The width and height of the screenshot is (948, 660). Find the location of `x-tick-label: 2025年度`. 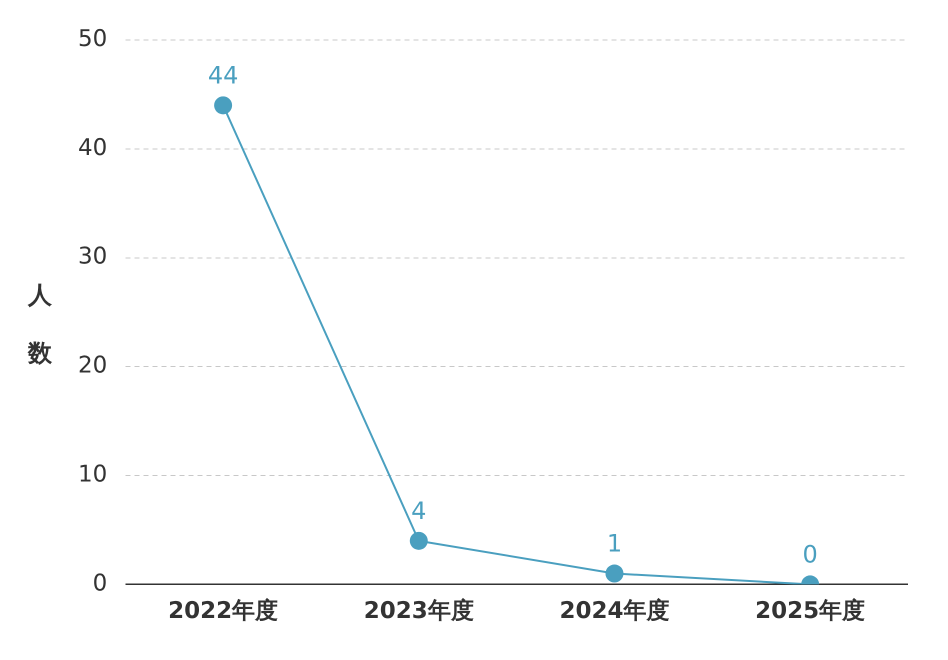

x-tick-label: 2025年度 is located at coordinates (810, 610).